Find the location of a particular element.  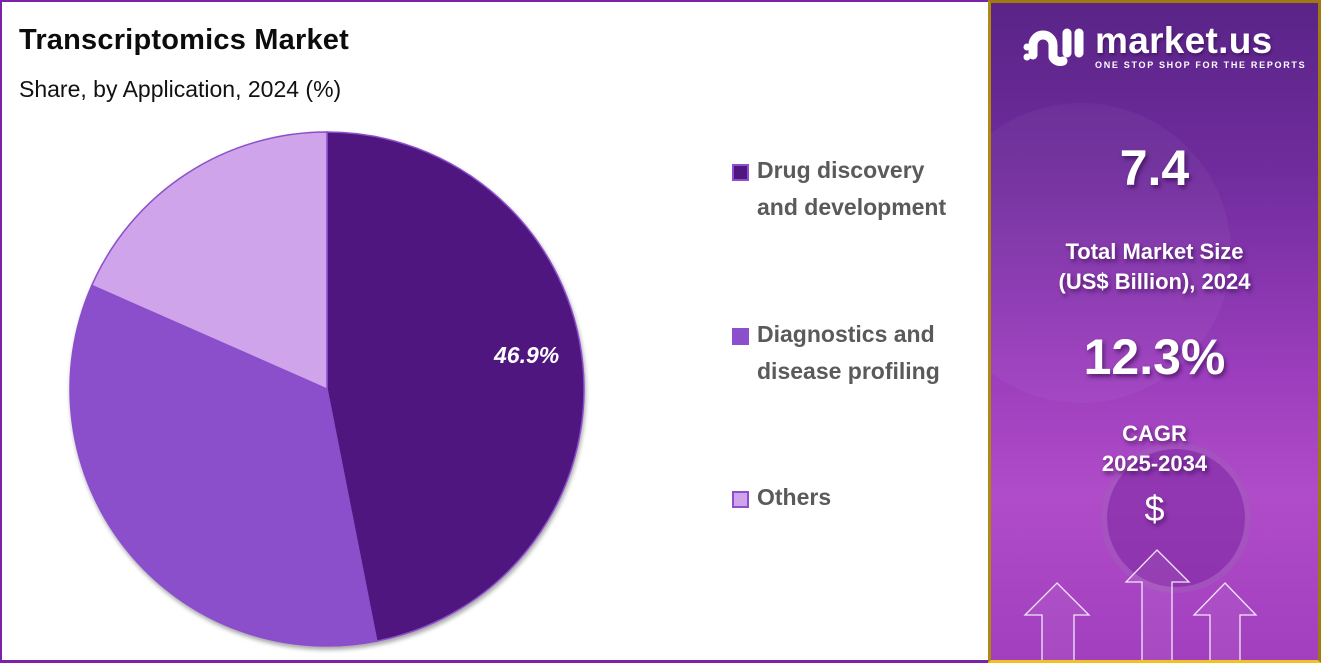

cagr-label-line2: 2025-2034 is located at coordinates (1154, 463).